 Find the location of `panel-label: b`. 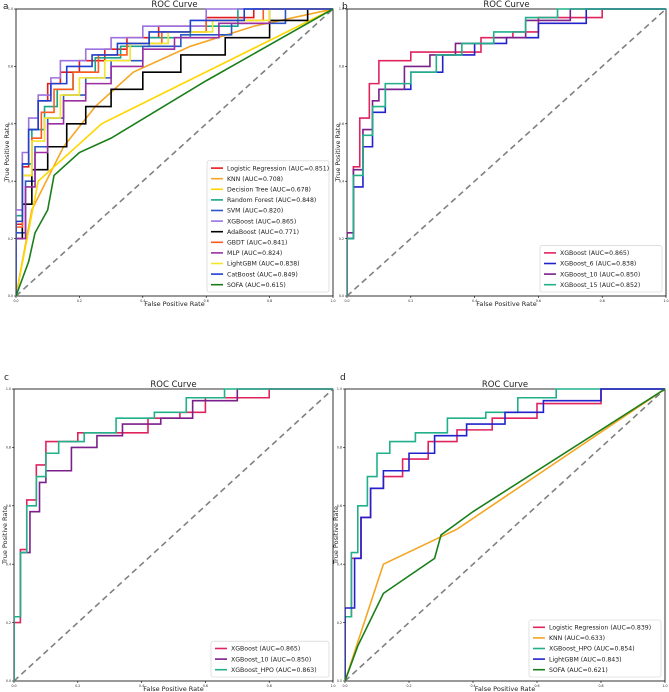

panel-label: b is located at coordinates (345, 7).